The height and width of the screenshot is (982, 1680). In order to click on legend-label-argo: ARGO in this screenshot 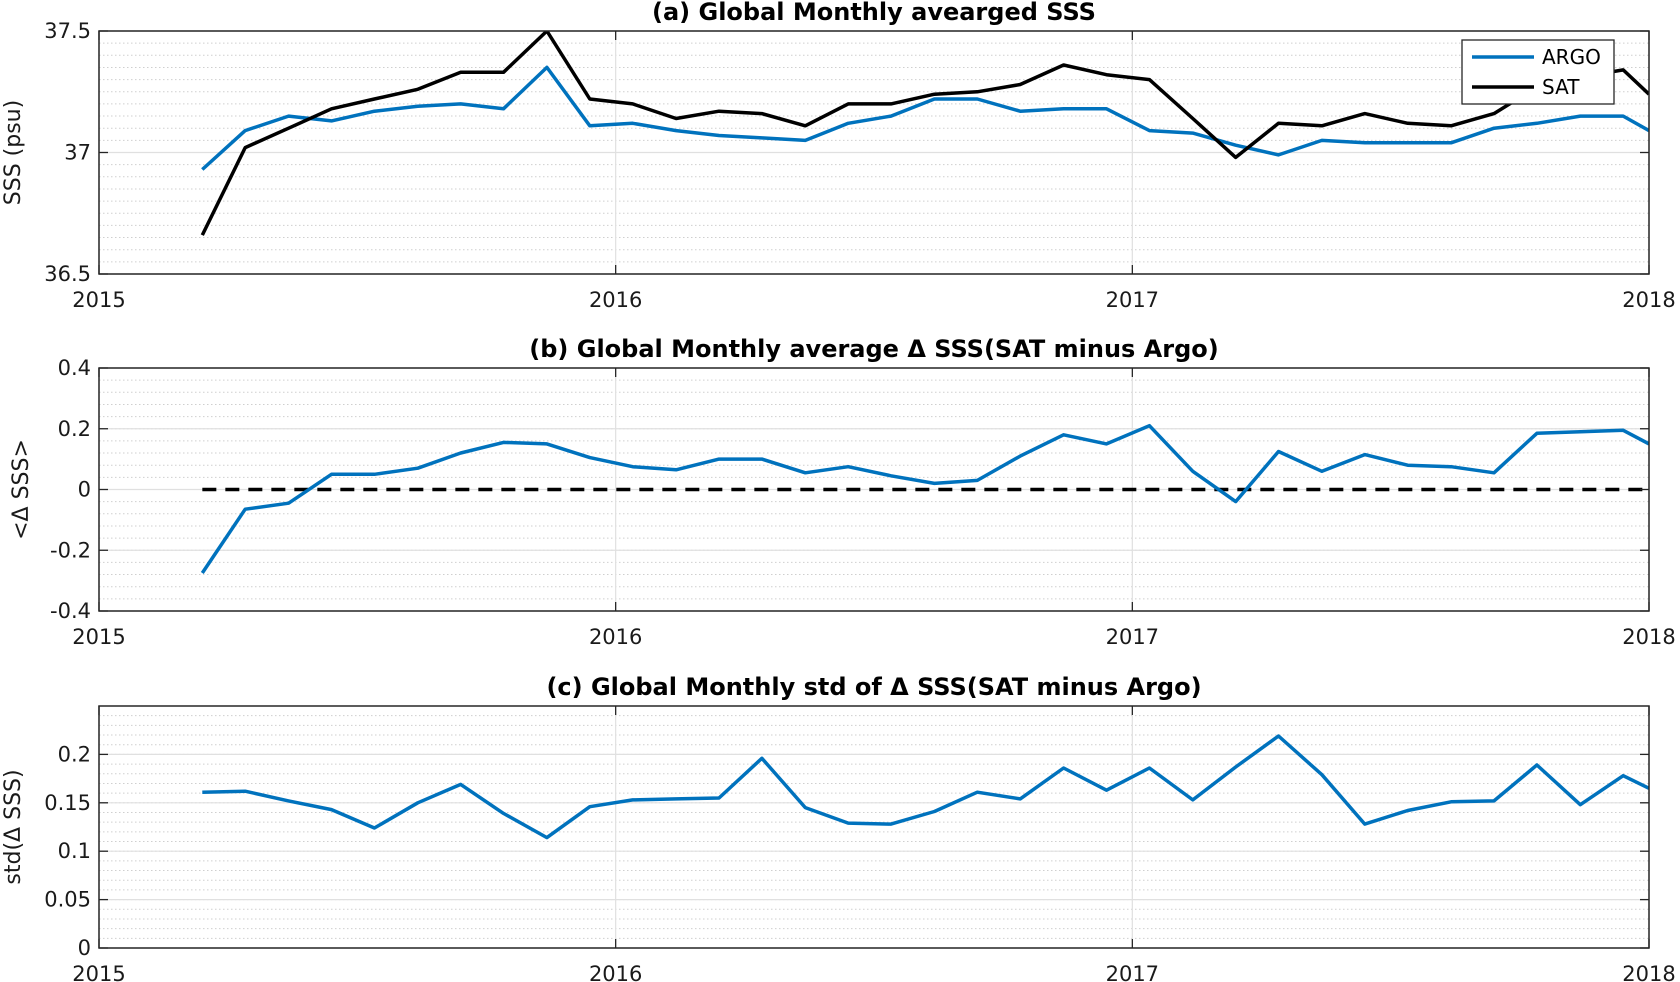, I will do `click(1571, 57)`.